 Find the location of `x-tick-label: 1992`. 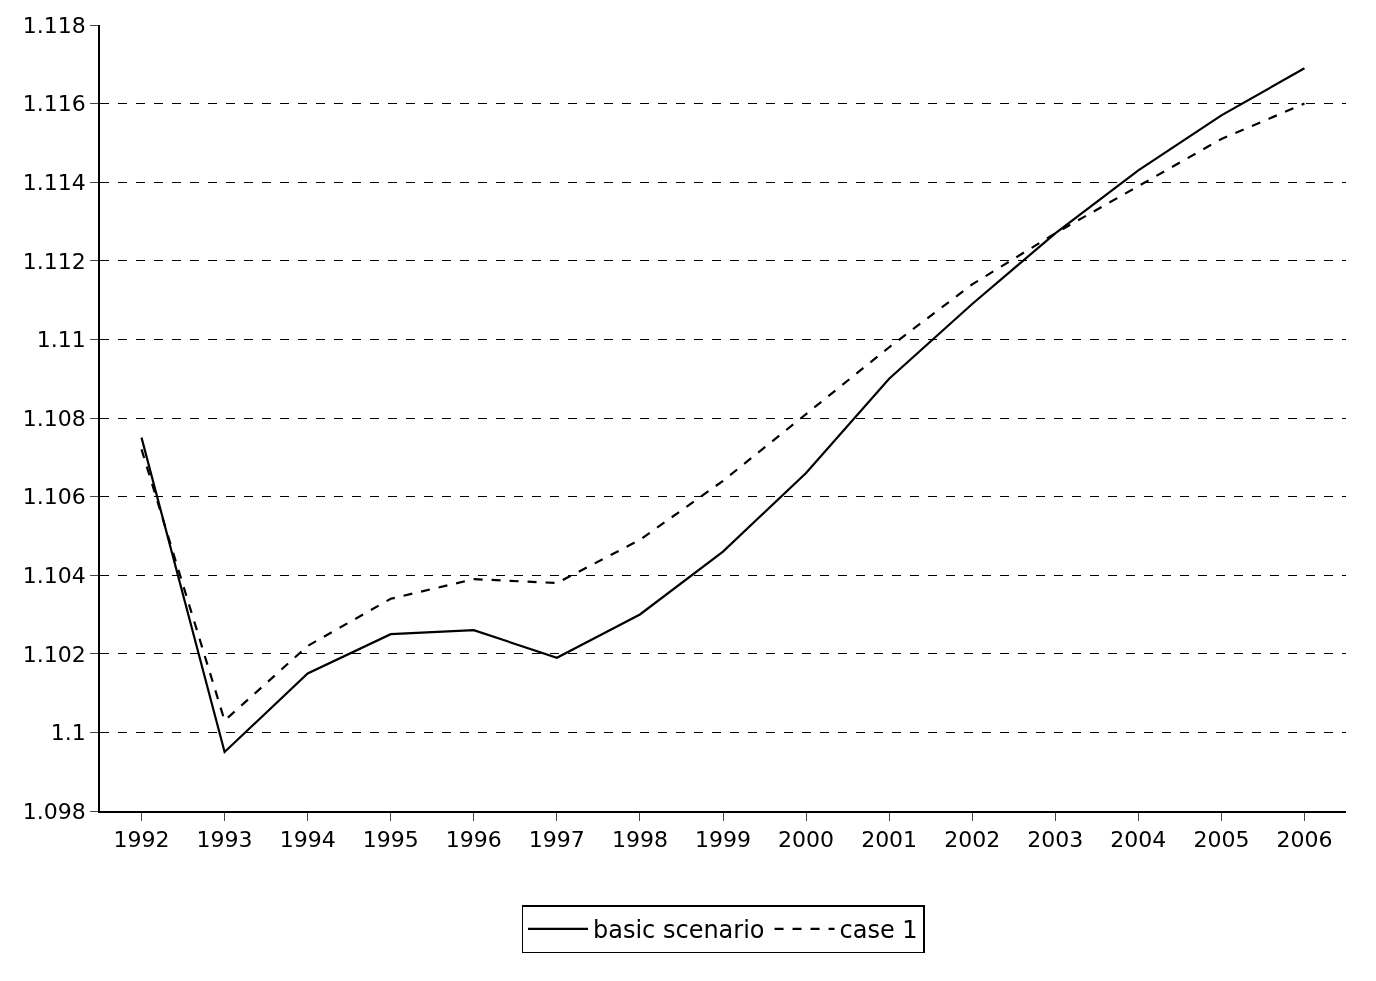

x-tick-label: 1992 is located at coordinates (141, 840).